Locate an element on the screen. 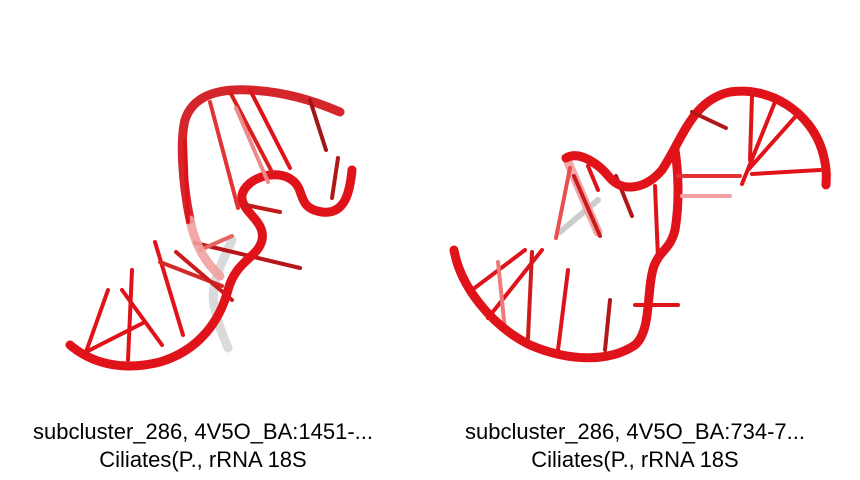 The height and width of the screenshot is (480, 860). backbone-lower is located at coordinates (566, 254).